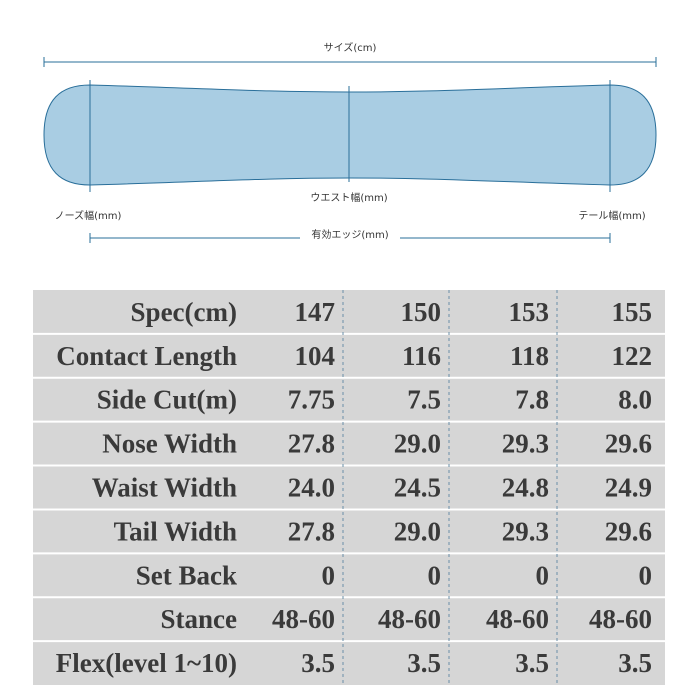 The image size is (700, 700). I want to click on table-cell: 155, so click(632, 312).